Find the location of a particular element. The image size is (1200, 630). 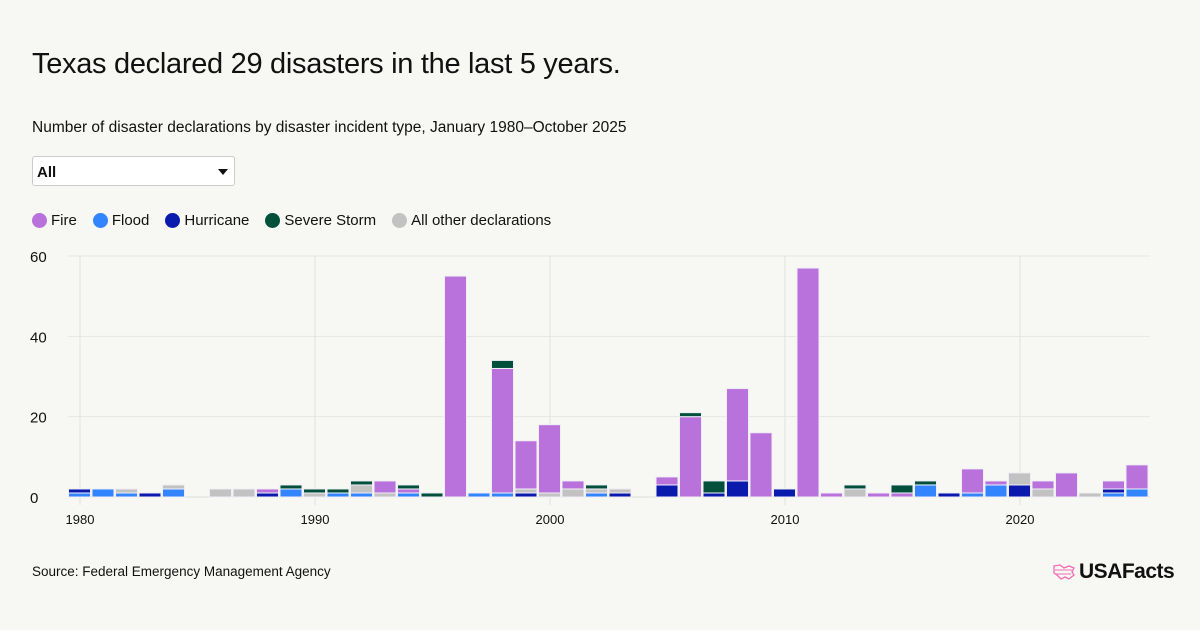

legend-item: Flood is located at coordinates (121, 220).